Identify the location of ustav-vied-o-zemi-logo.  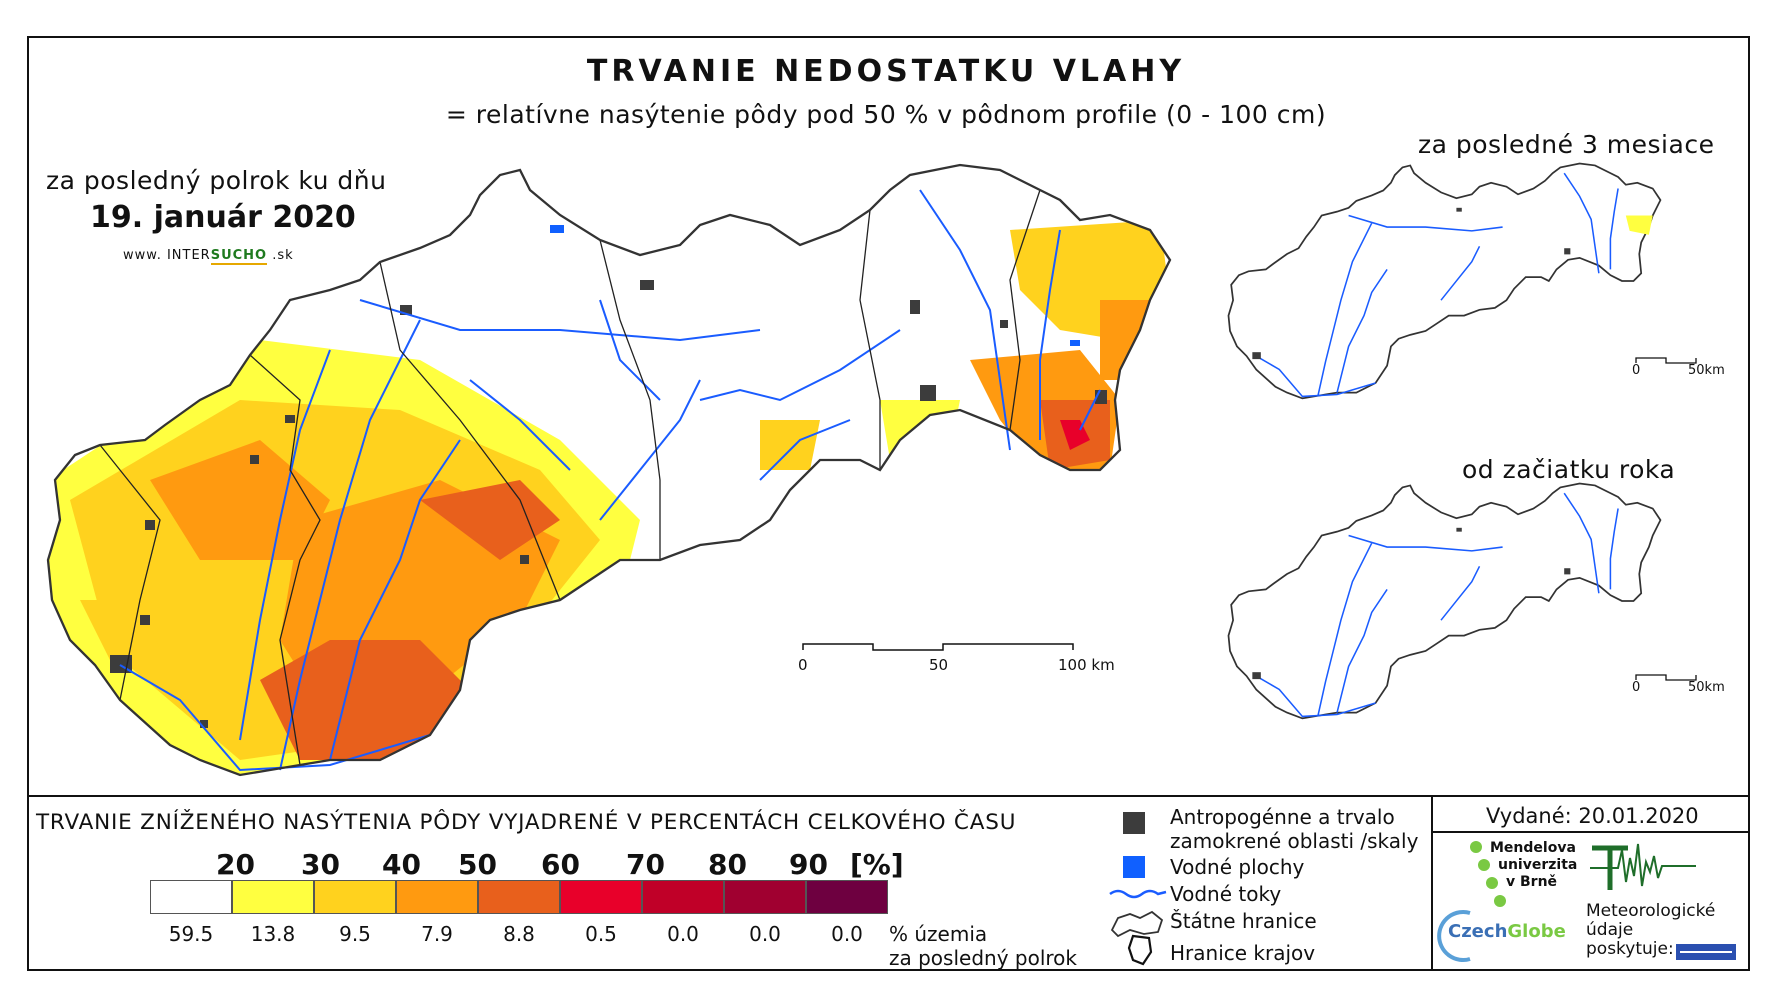
(1643, 866).